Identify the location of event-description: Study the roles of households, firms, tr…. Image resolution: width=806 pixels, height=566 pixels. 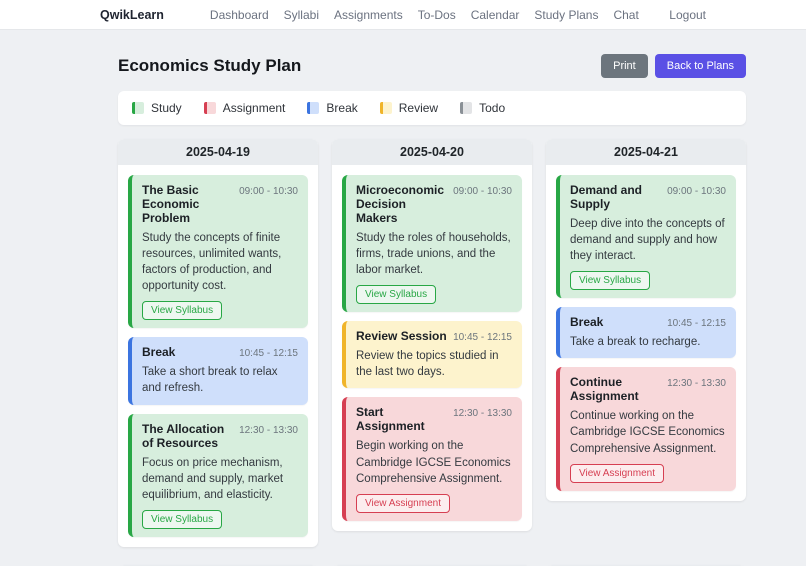
(433, 254).